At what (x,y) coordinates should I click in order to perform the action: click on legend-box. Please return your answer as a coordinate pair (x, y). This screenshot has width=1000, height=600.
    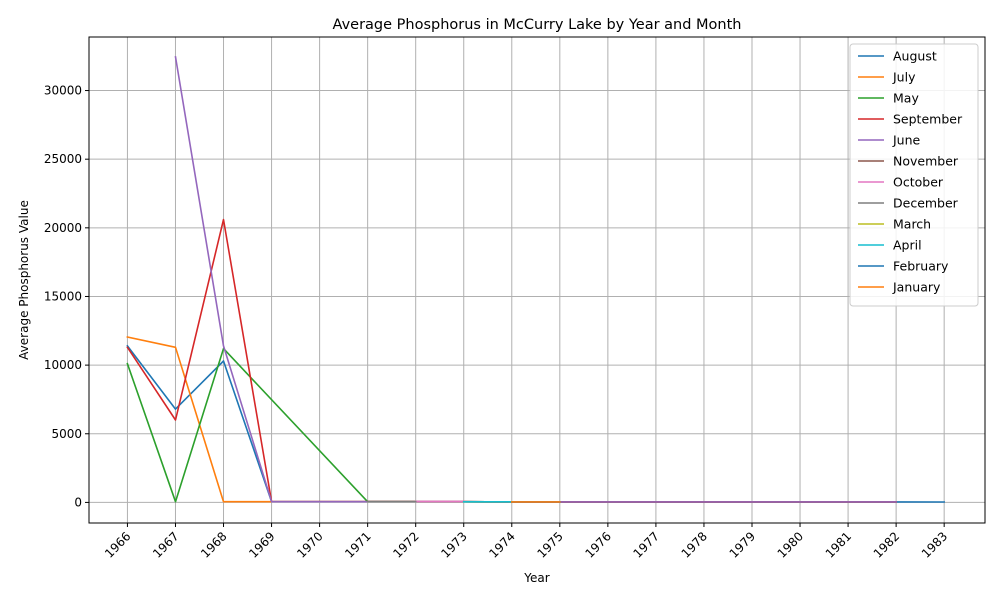
    Looking at the image, I should click on (914, 175).